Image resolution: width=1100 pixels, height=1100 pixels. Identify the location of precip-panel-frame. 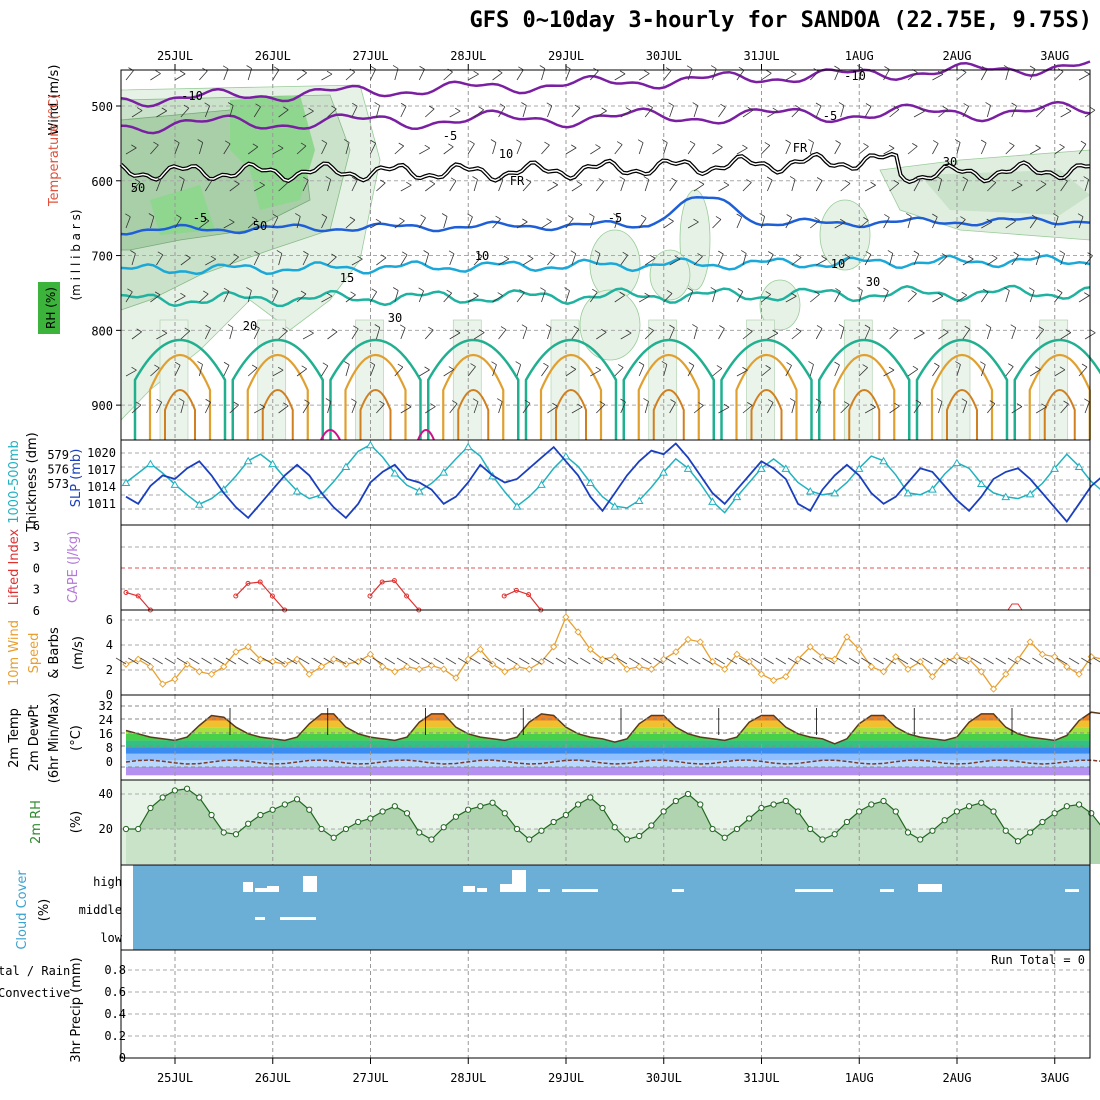
(605, 1004).